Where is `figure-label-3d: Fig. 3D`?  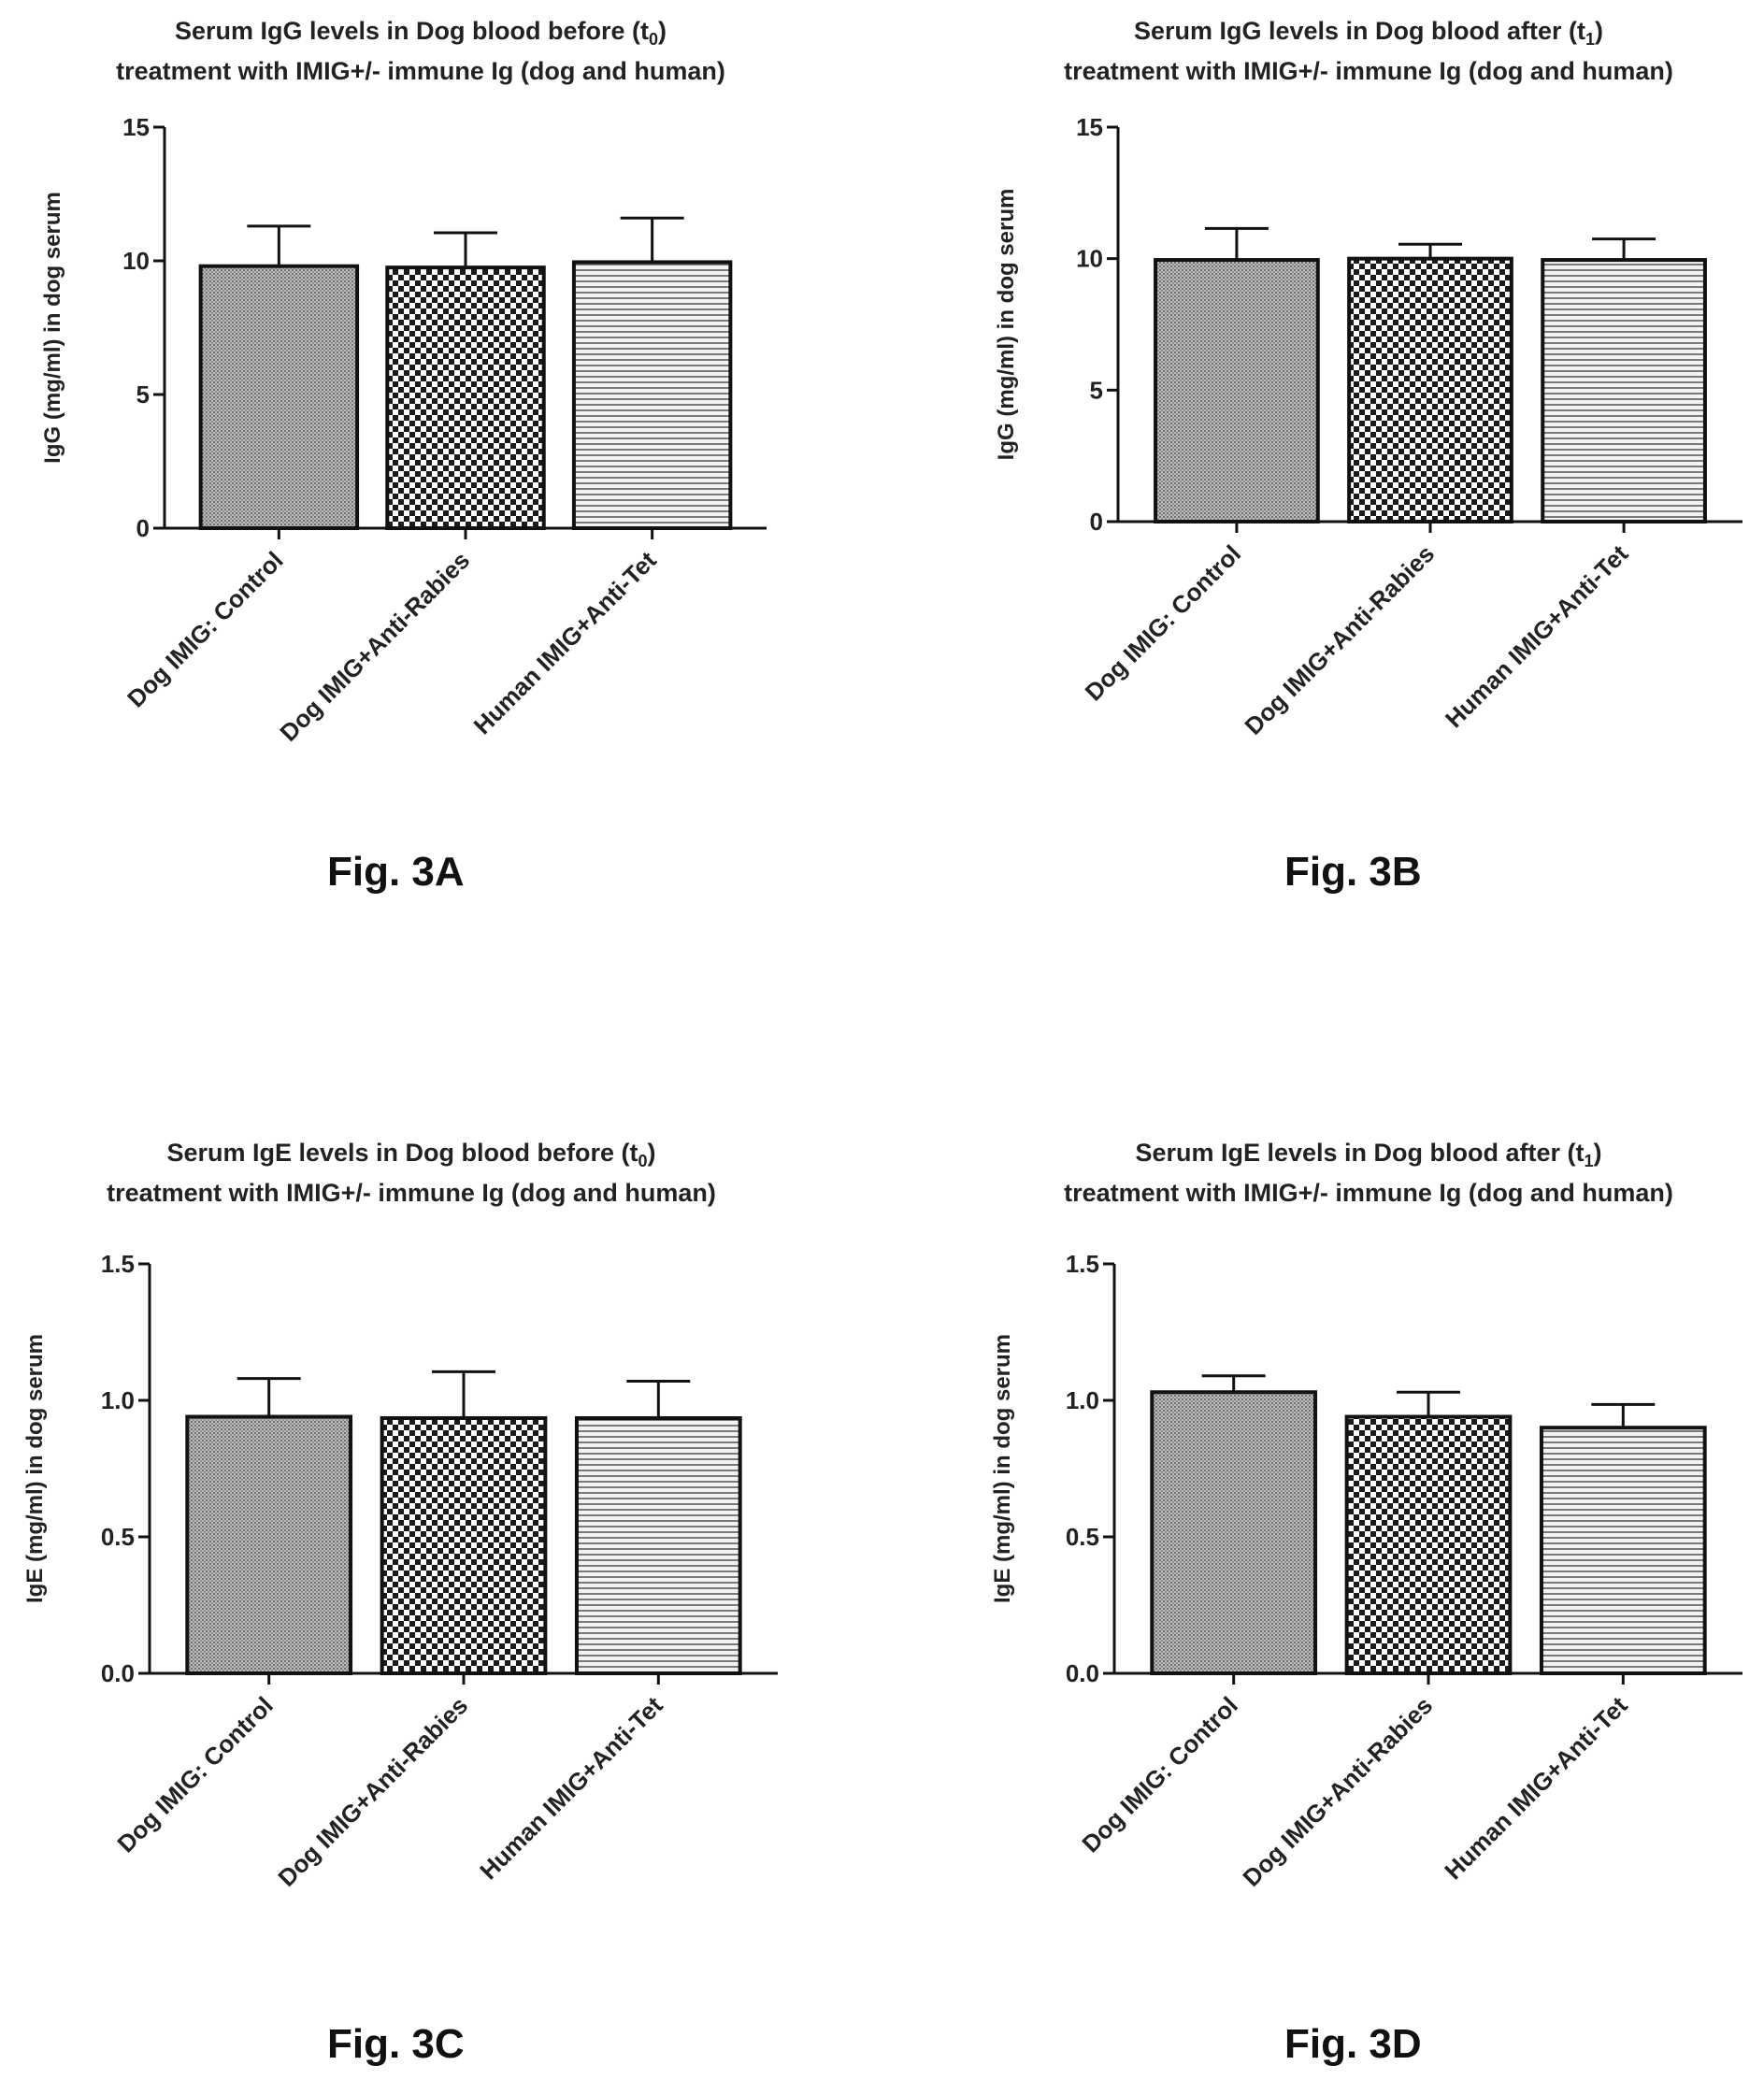 figure-label-3d: Fig. 3D is located at coordinates (1353, 2044).